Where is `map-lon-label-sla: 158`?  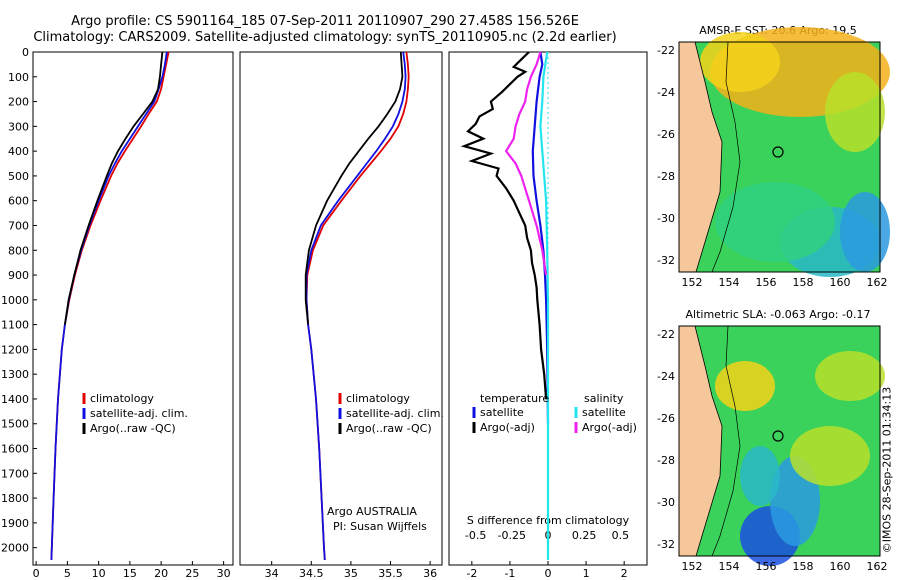
map-lon-label-sla: 158 is located at coordinates (803, 566).